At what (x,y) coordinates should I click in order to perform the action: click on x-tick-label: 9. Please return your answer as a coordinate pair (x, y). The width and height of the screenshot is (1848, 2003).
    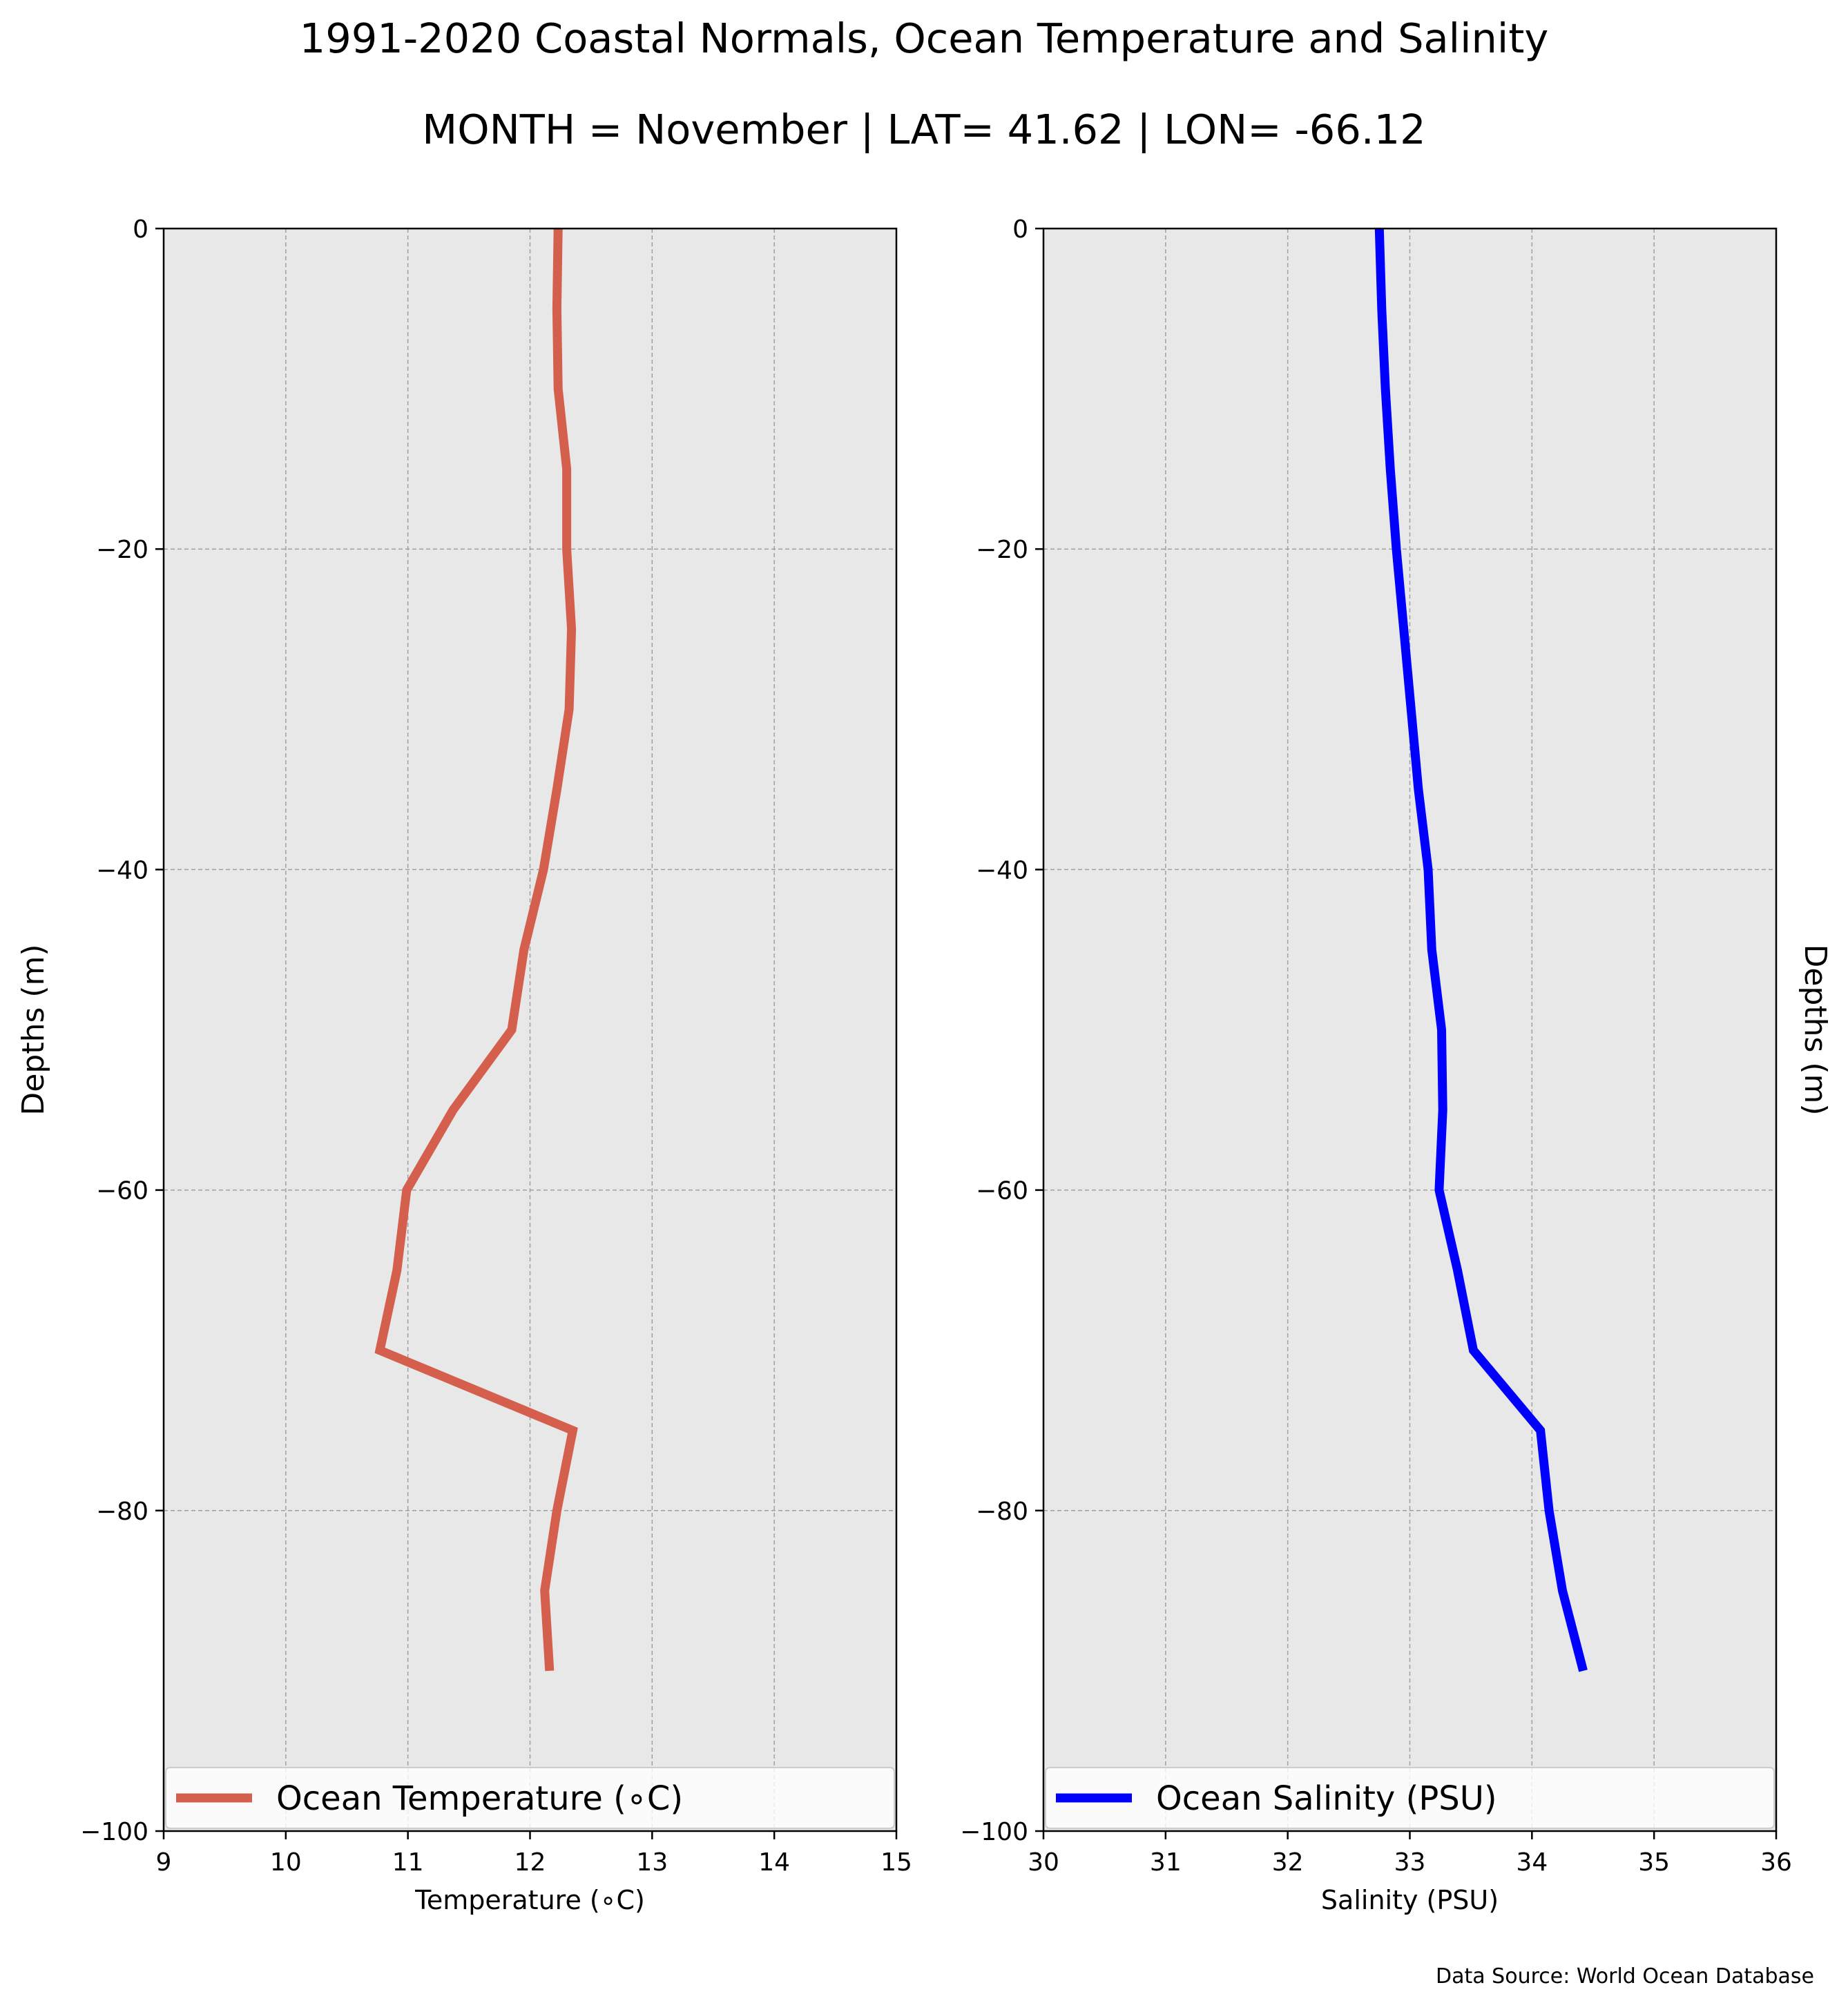
    Looking at the image, I should click on (164, 1862).